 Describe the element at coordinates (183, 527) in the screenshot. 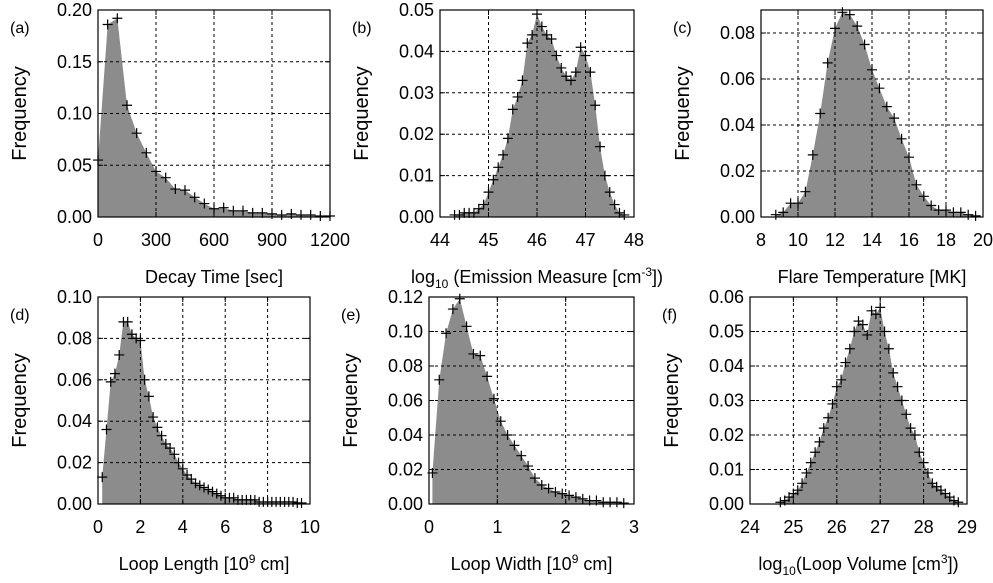

I see `x-tick-label: 4` at that location.